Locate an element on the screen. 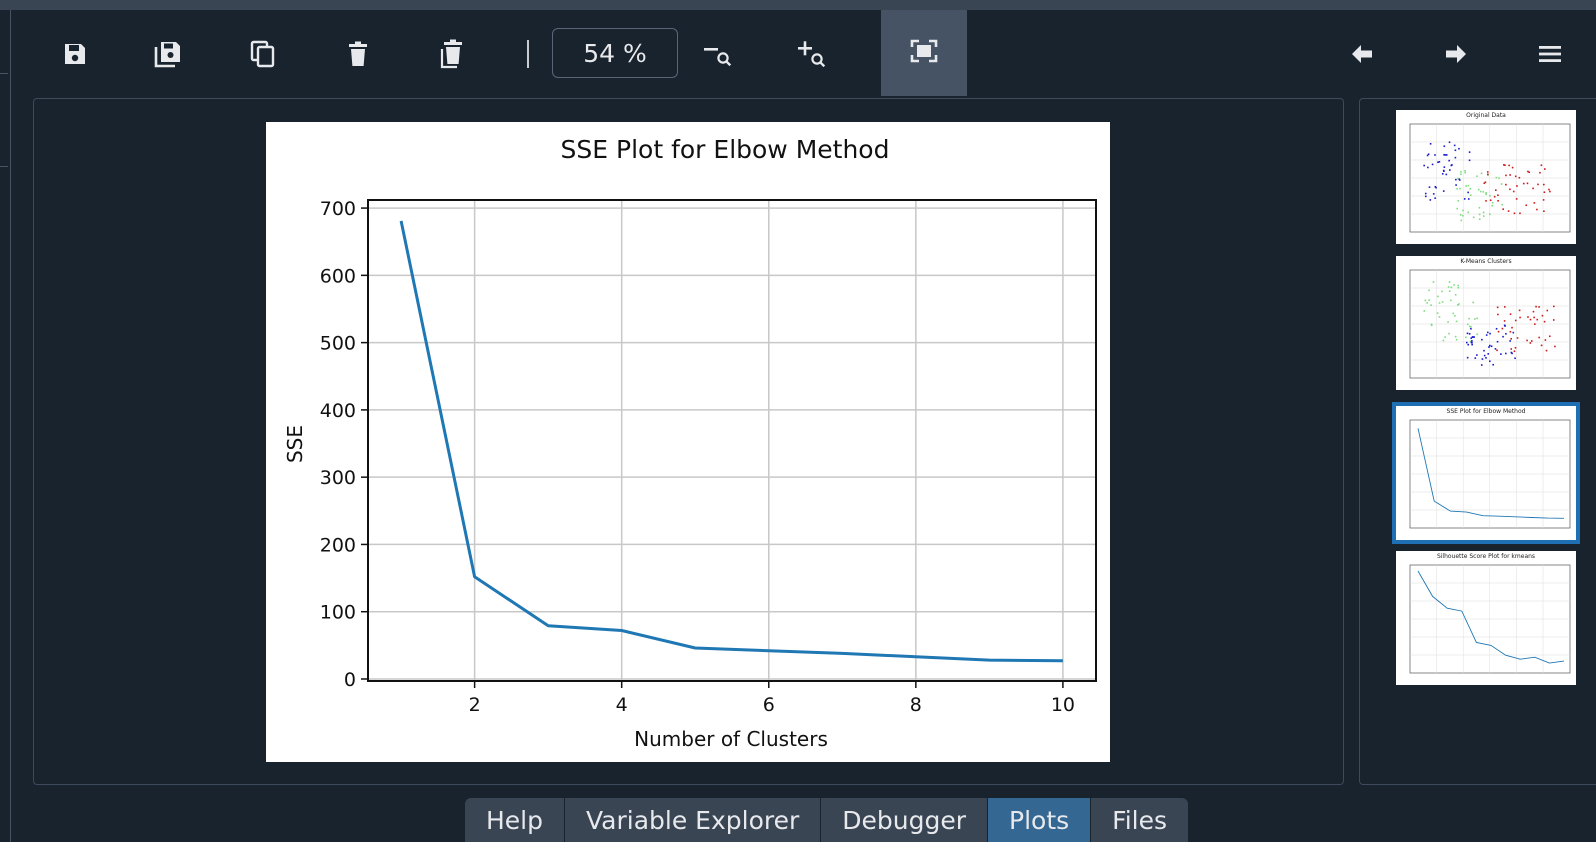  zoom-out-button is located at coordinates (717, 54).